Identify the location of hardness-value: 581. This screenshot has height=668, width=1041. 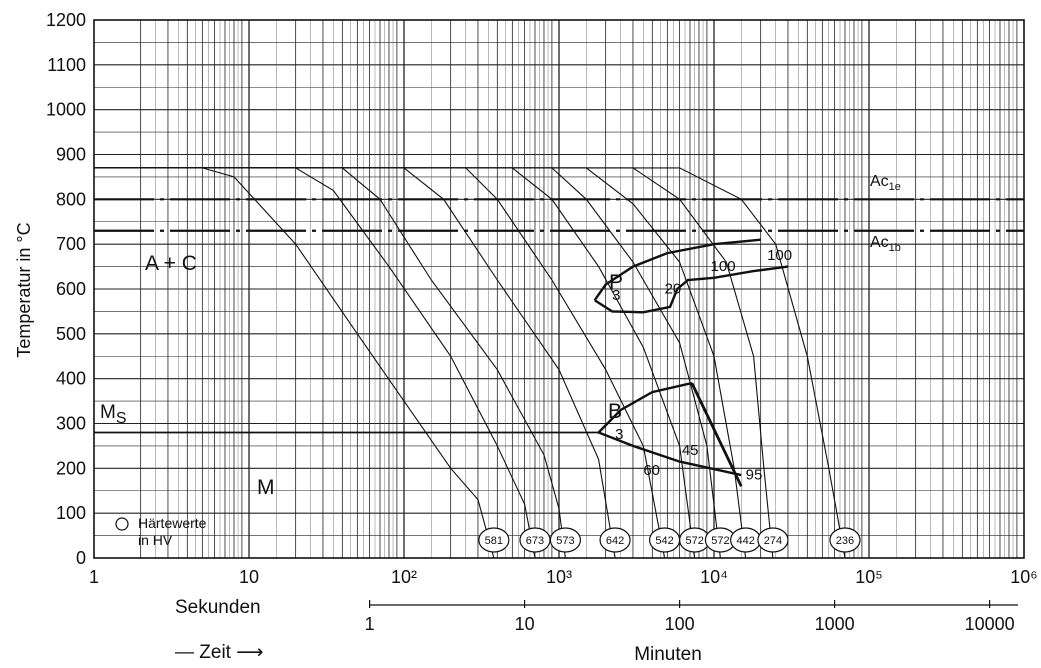
(494, 541).